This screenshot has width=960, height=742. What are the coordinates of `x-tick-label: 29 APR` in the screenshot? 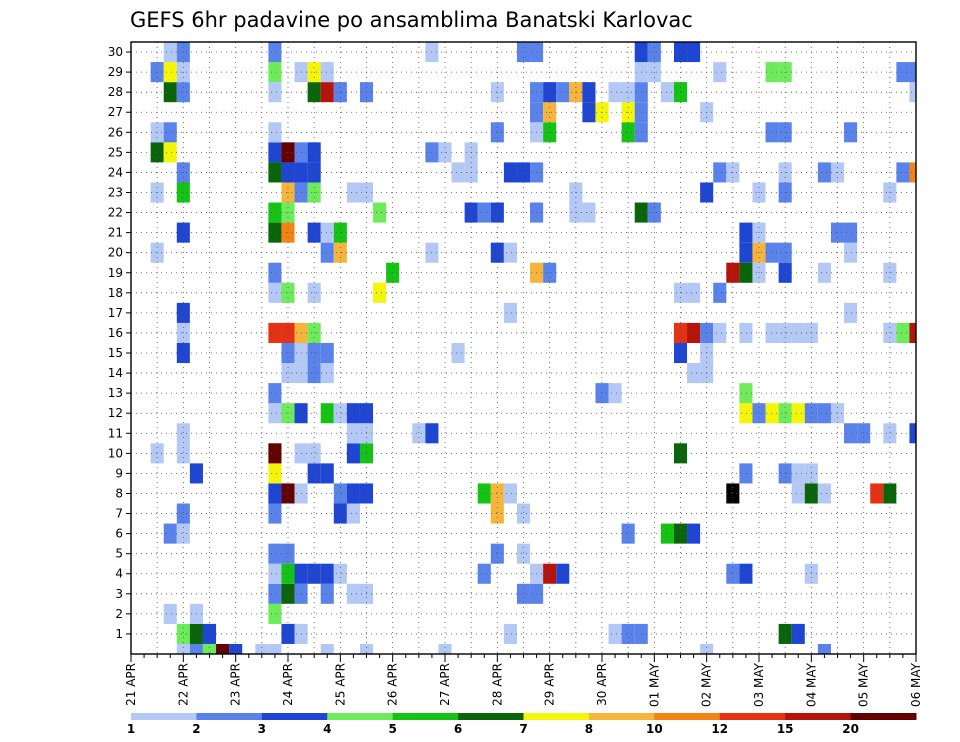 It's located at (550, 684).